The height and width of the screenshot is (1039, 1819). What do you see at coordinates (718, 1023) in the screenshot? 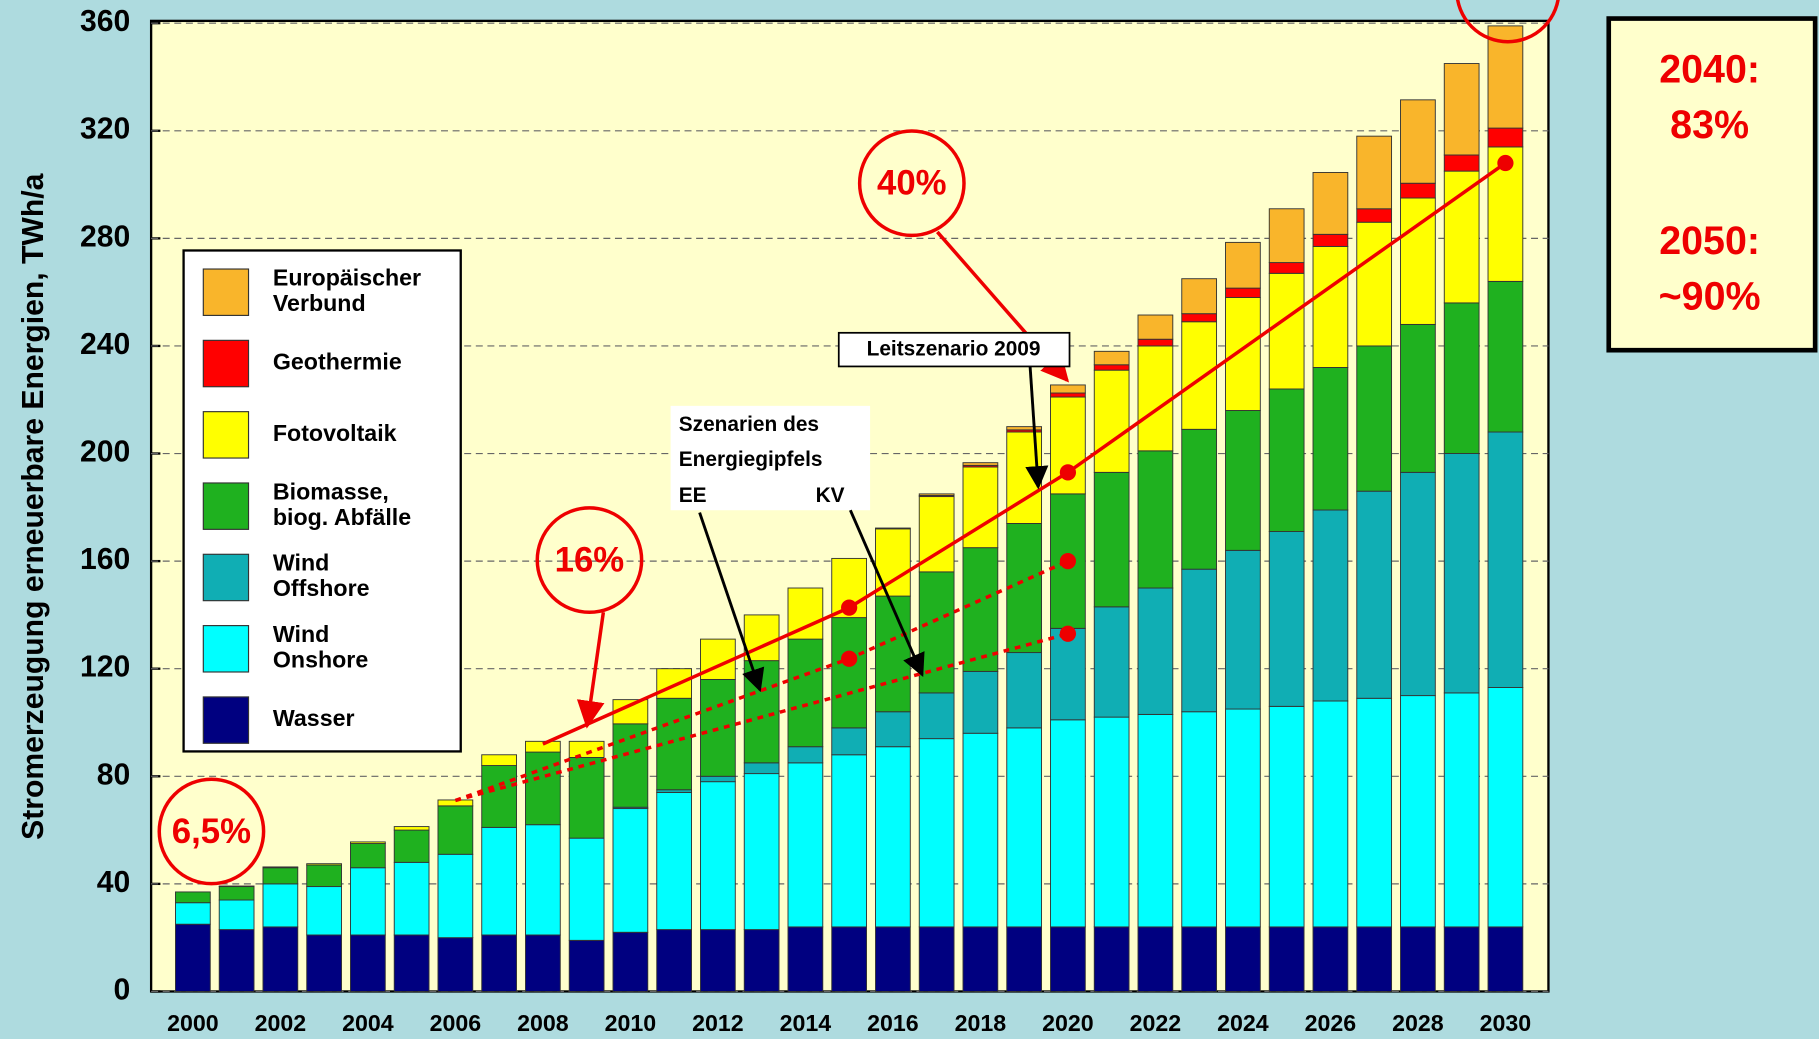
I see `x-tick-label: 2012` at bounding box center [718, 1023].